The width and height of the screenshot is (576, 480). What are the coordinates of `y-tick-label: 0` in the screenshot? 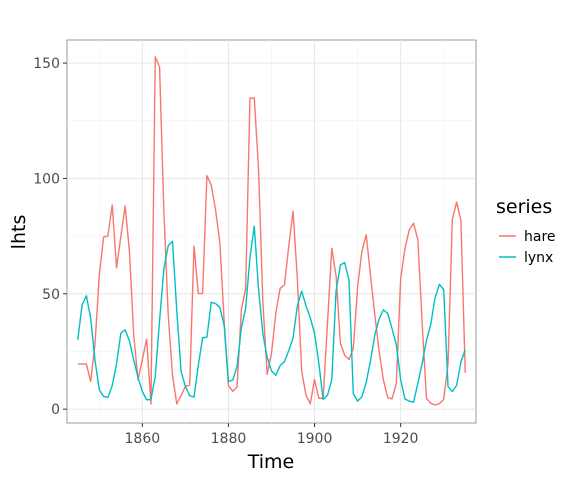 It's located at (55, 410).